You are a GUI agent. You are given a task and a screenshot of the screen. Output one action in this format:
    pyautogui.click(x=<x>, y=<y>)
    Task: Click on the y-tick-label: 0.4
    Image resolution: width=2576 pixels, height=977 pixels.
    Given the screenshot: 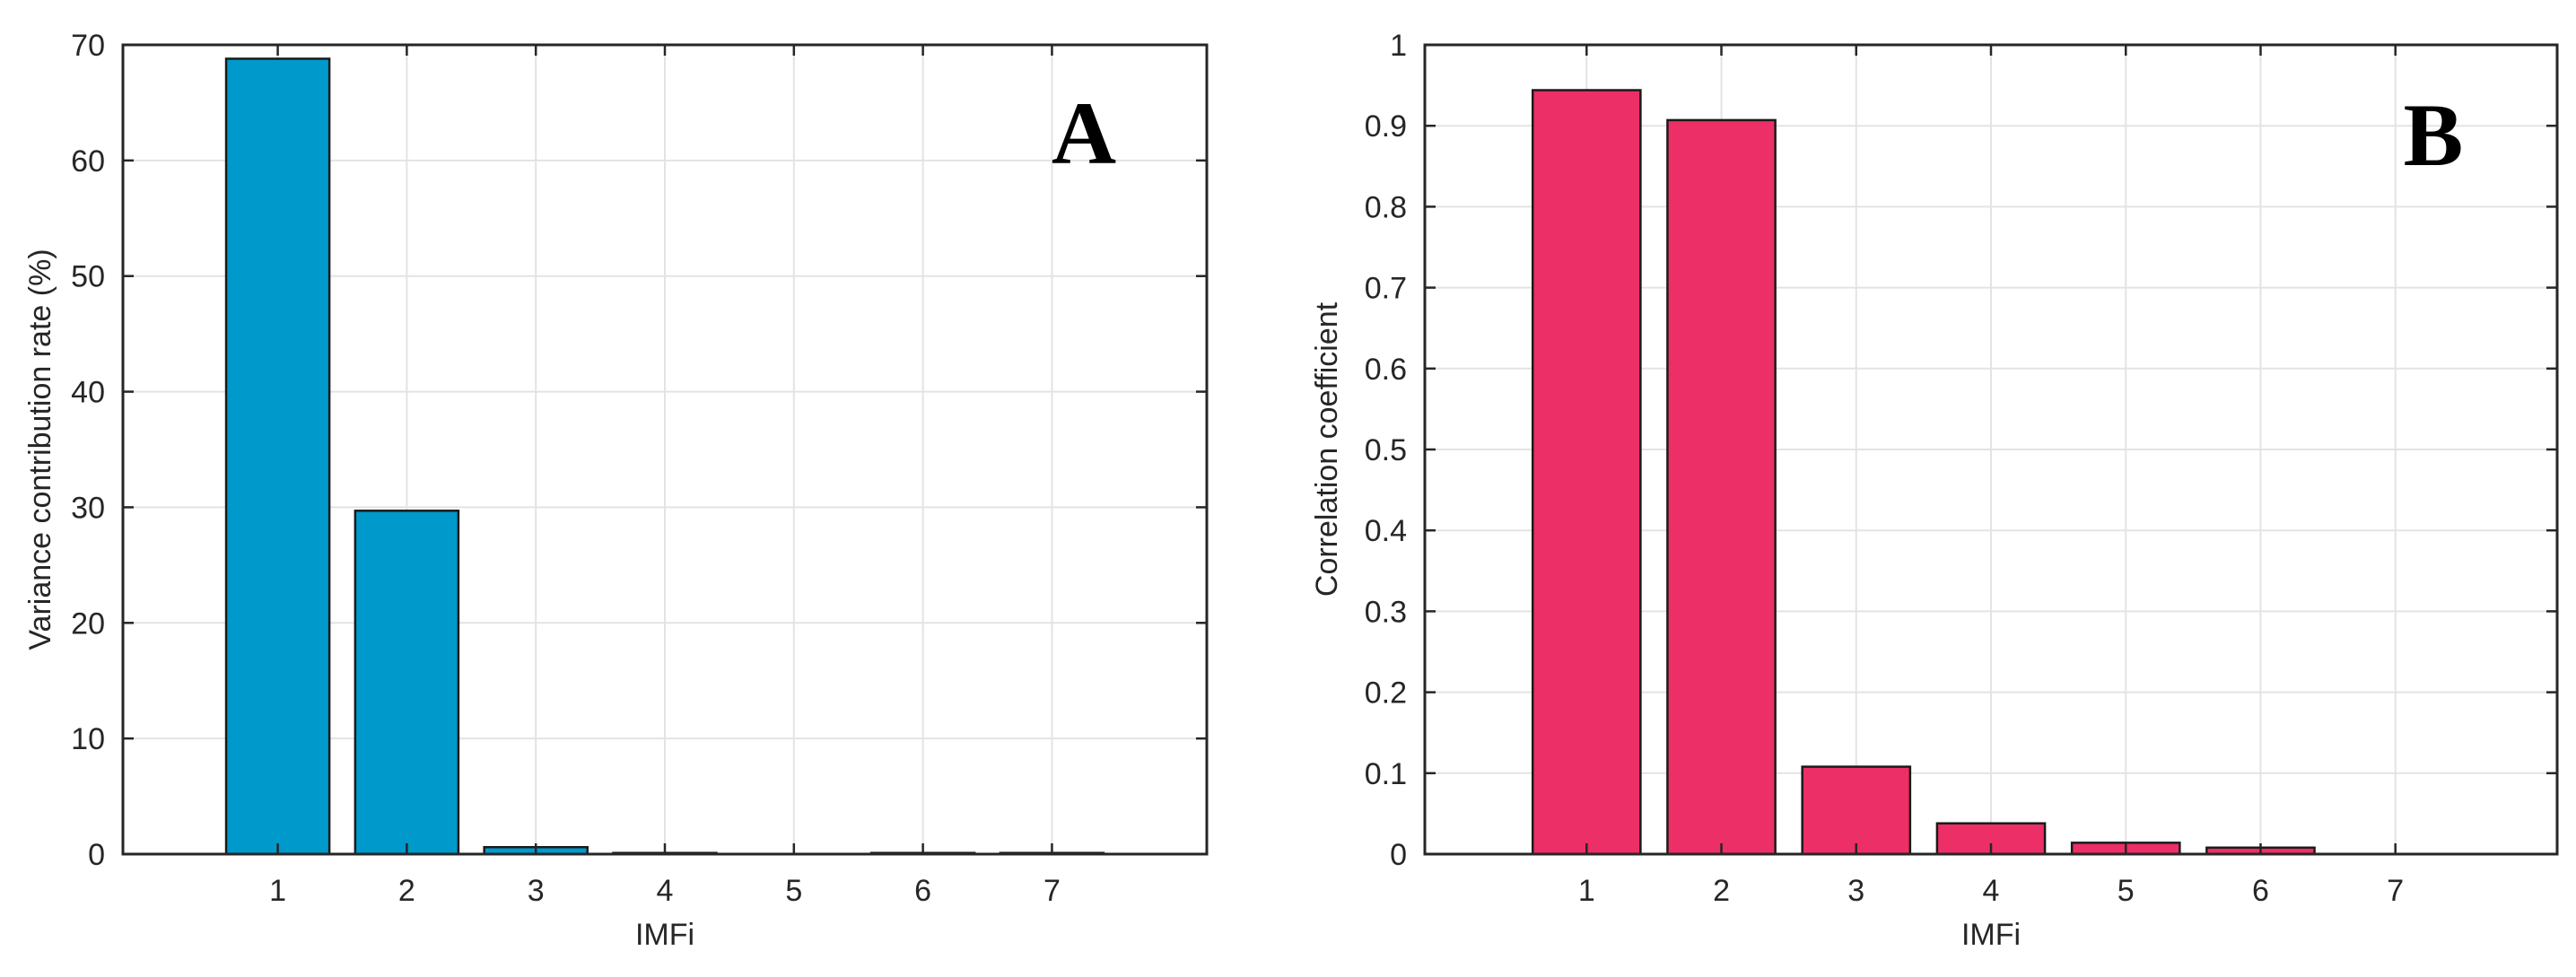 What is the action you would take?
    pyautogui.click(x=1386, y=531)
    